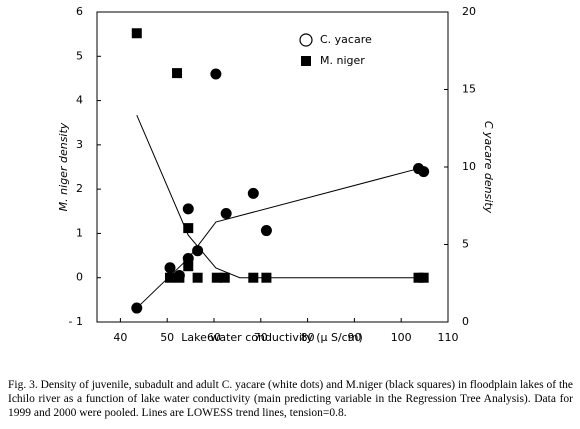 The image size is (580, 429). Describe the element at coordinates (79, 55) in the screenshot. I see `y-tick-label: 5` at that location.